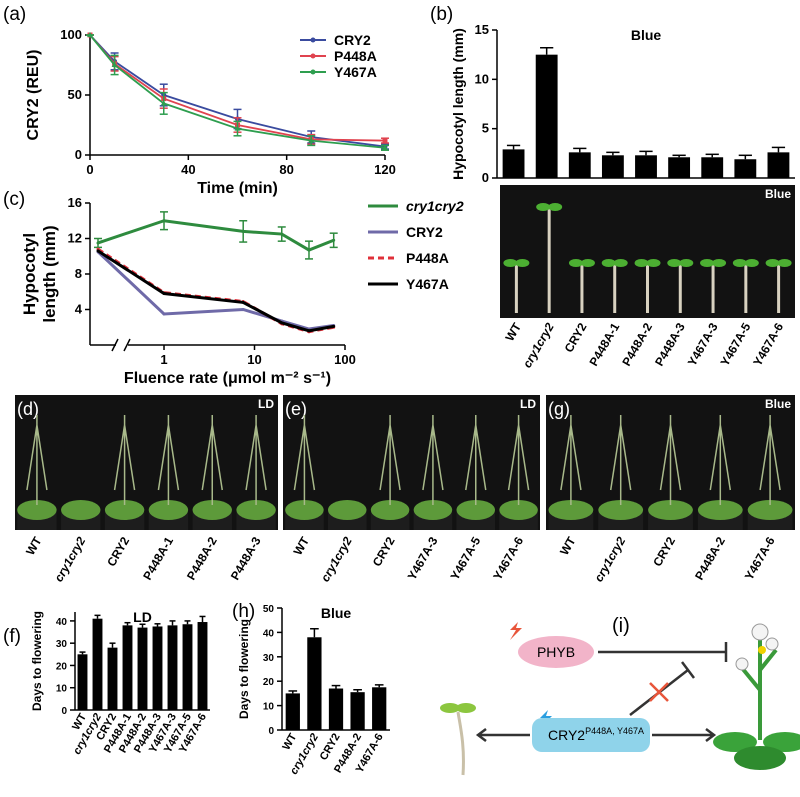 The height and width of the screenshot is (797, 800). Describe the element at coordinates (142, 617) in the screenshot. I see `chart-title: LD` at that location.